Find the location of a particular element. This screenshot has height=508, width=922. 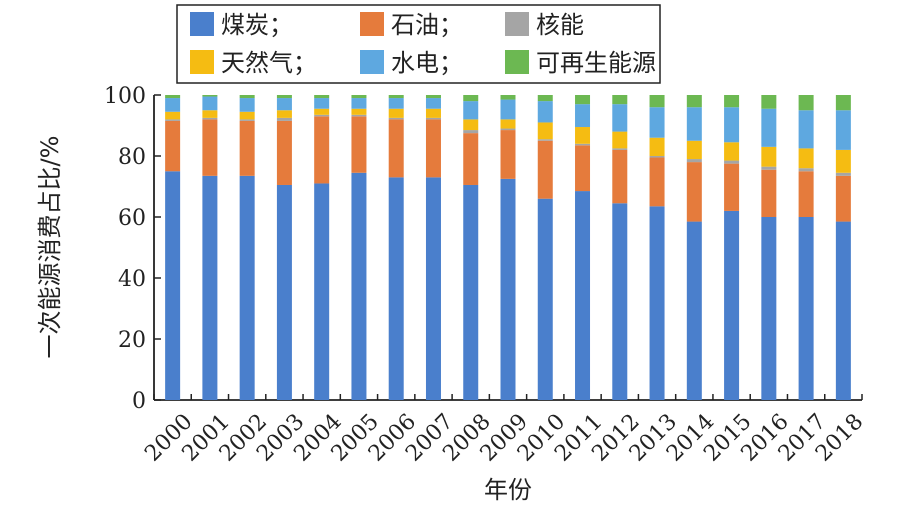

y-tick-label: 20 is located at coordinates (132, 340).